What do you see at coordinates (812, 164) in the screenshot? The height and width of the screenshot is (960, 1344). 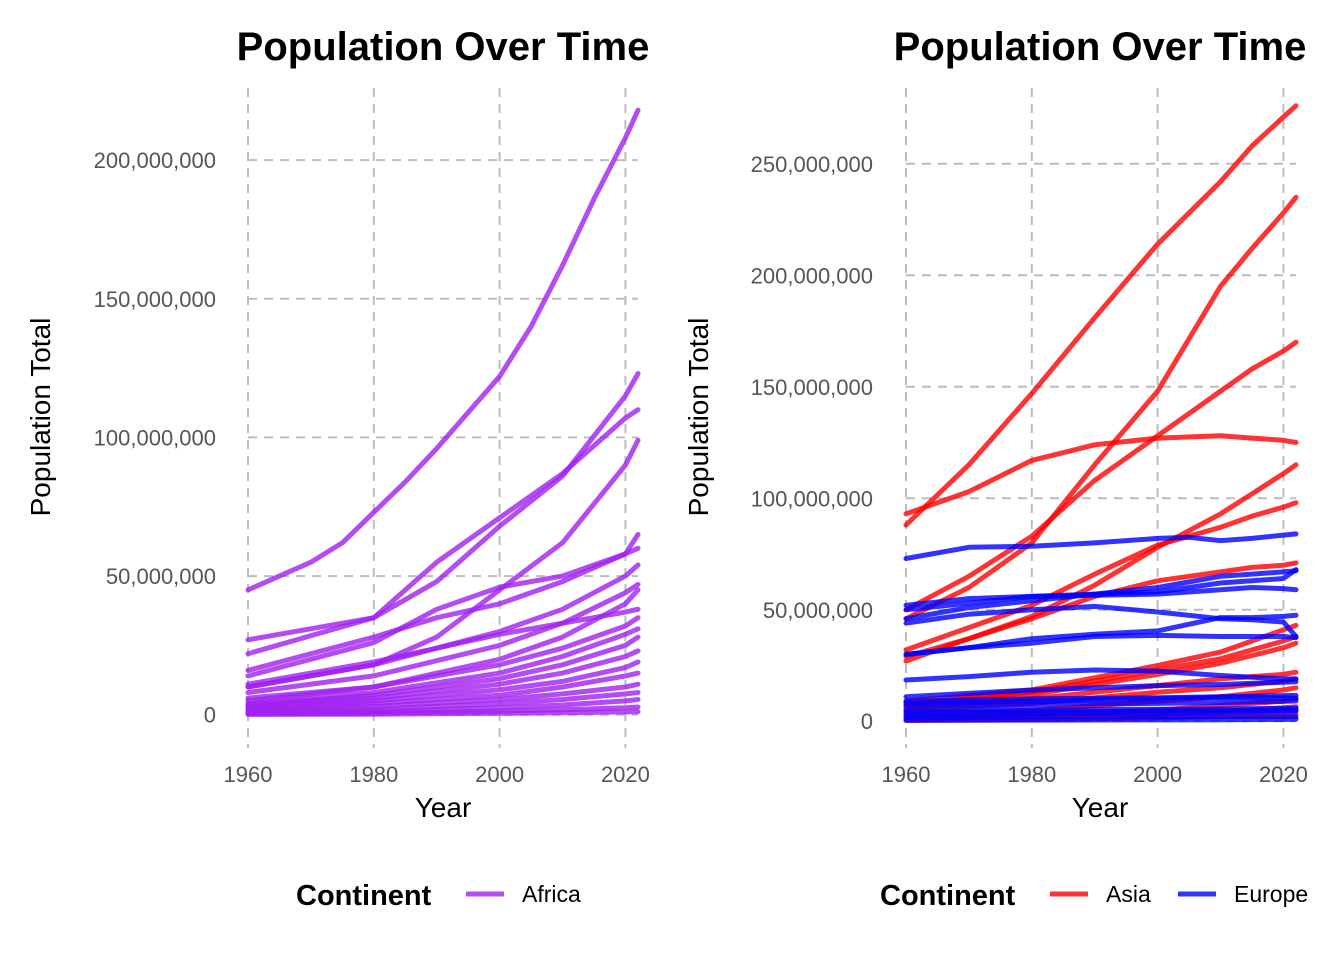 I see `y-tick-label: 250,000,000` at bounding box center [812, 164].